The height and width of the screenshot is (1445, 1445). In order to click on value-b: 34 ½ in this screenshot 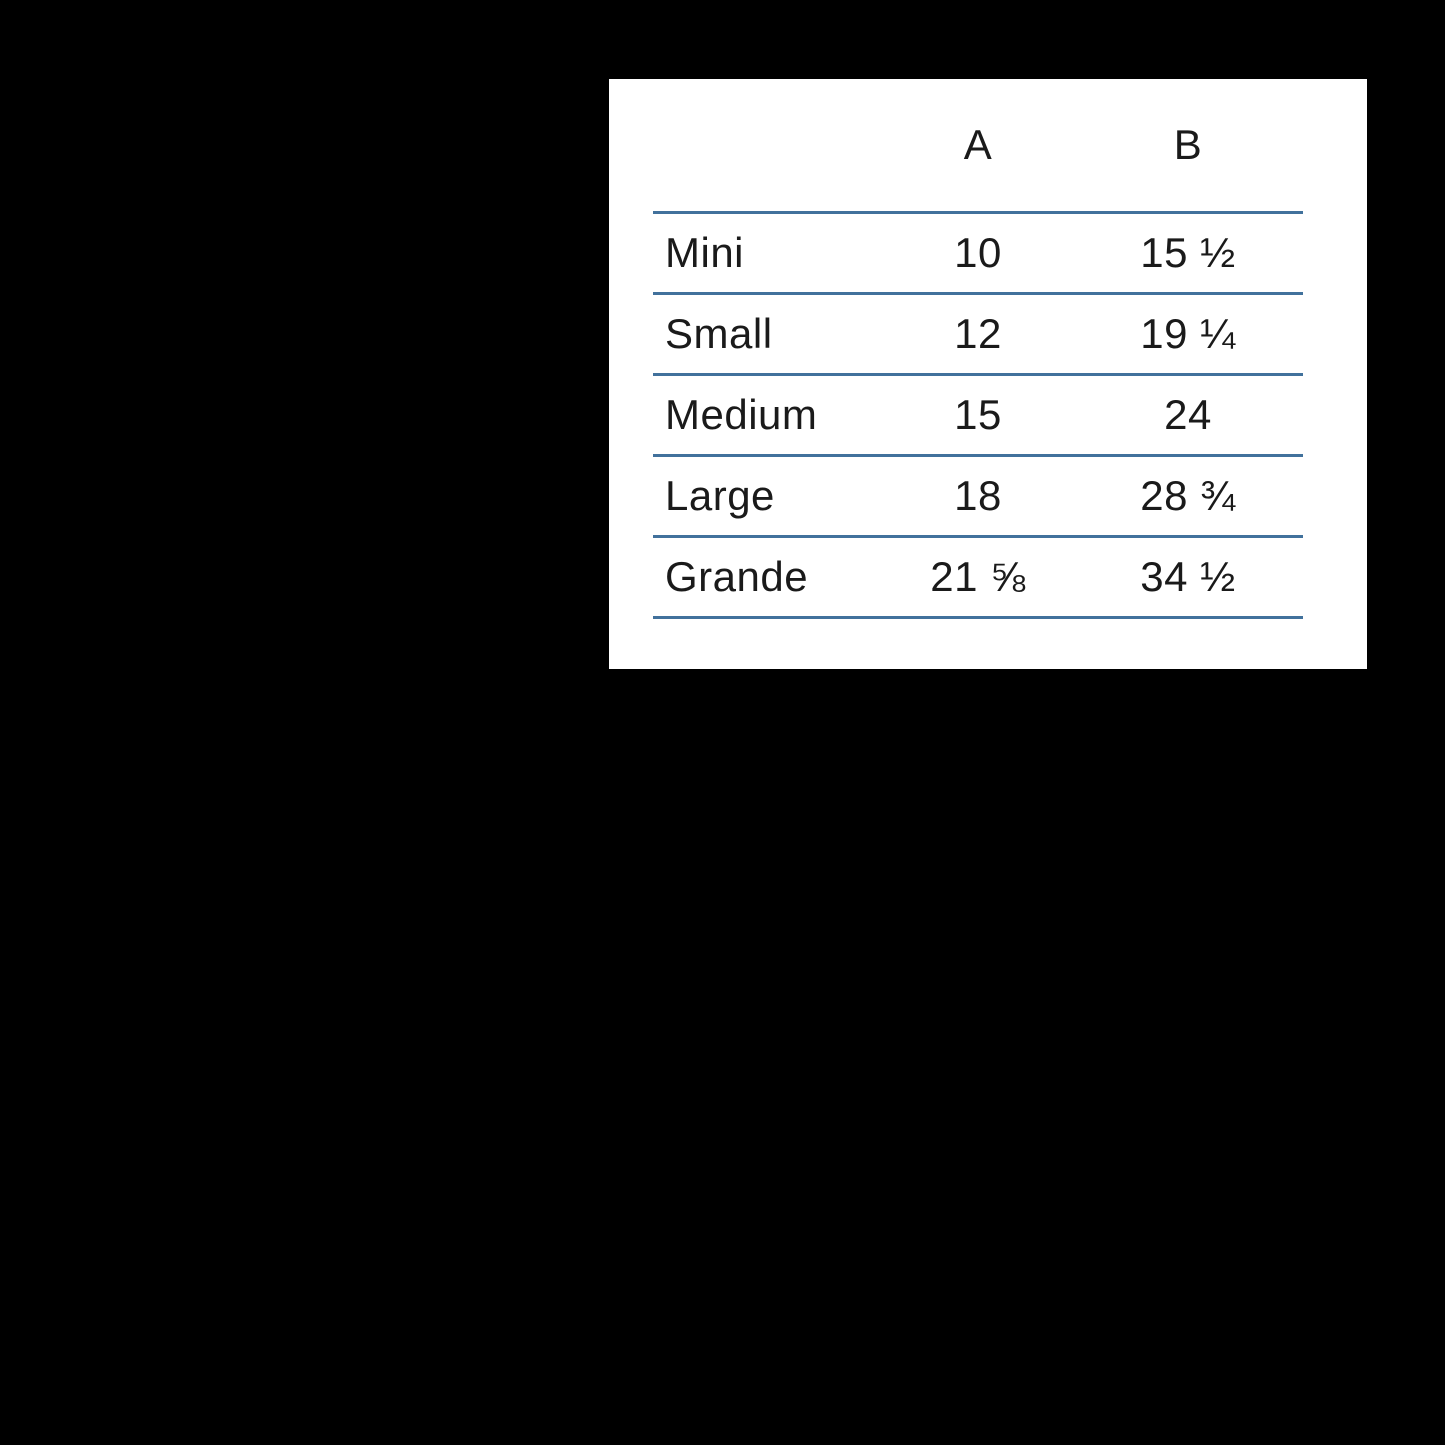, I will do `click(1188, 576)`.